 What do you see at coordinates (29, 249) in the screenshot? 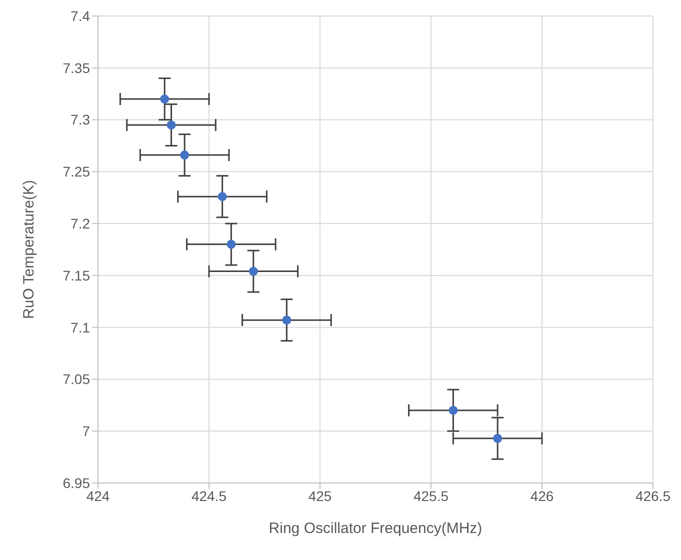
I see `y-axis-title: RuO Temperature(K)` at bounding box center [29, 249].